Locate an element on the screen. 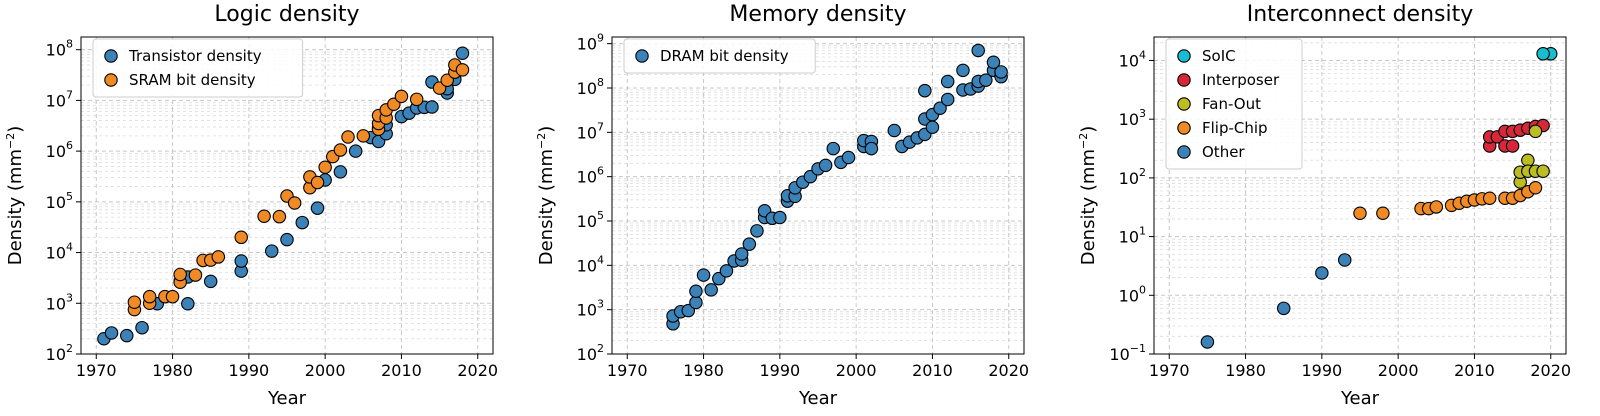 The width and height of the screenshot is (1600, 416). x-tick-label: 1970 is located at coordinates (1169, 370).